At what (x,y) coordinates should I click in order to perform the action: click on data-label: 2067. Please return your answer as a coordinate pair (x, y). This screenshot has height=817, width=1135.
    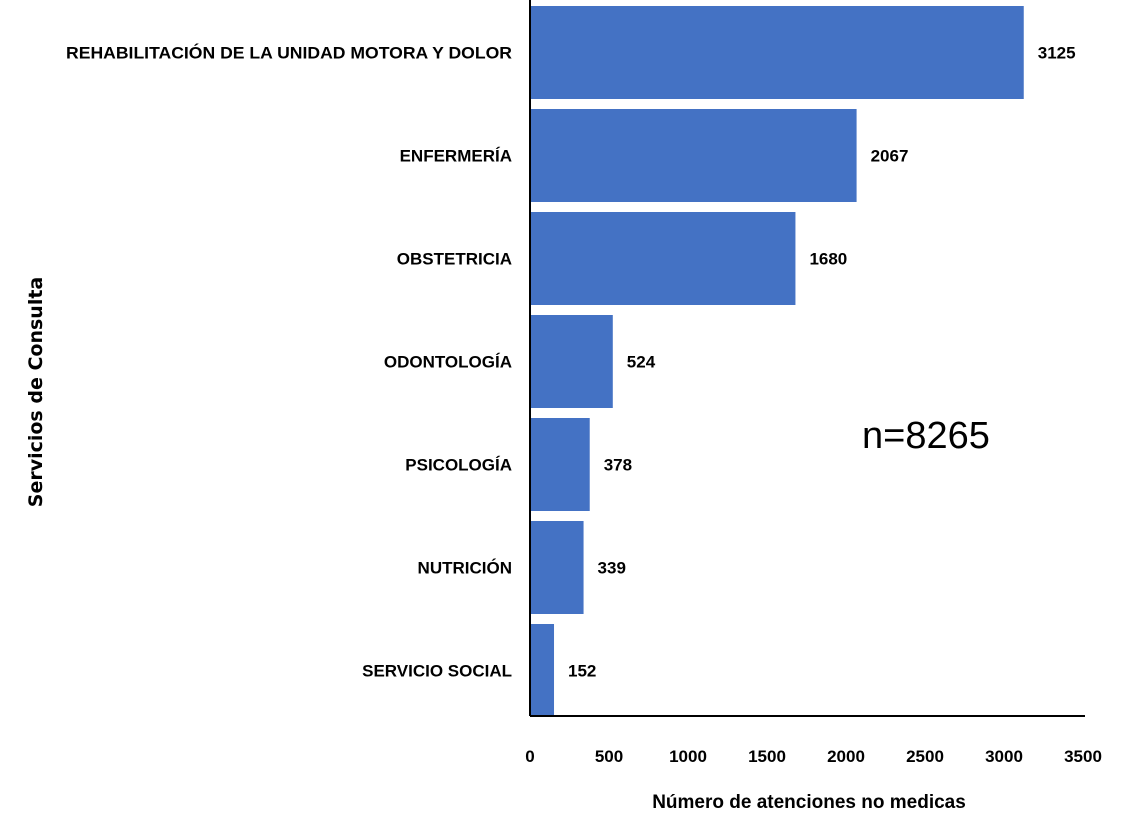
    Looking at the image, I should click on (890, 156).